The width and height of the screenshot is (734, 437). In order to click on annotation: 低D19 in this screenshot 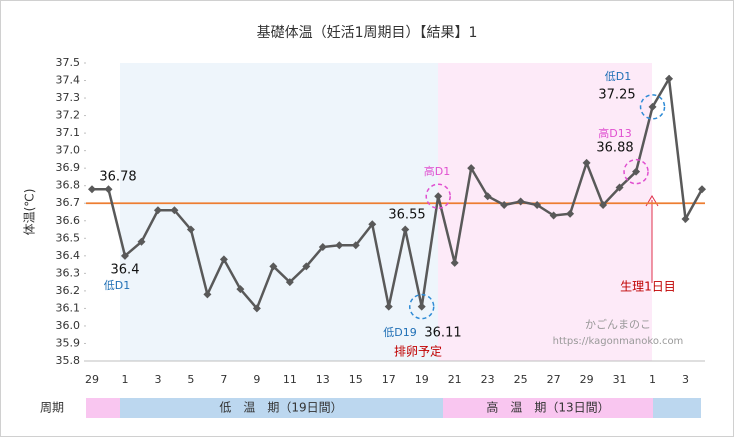, I will do `click(399, 332)`.